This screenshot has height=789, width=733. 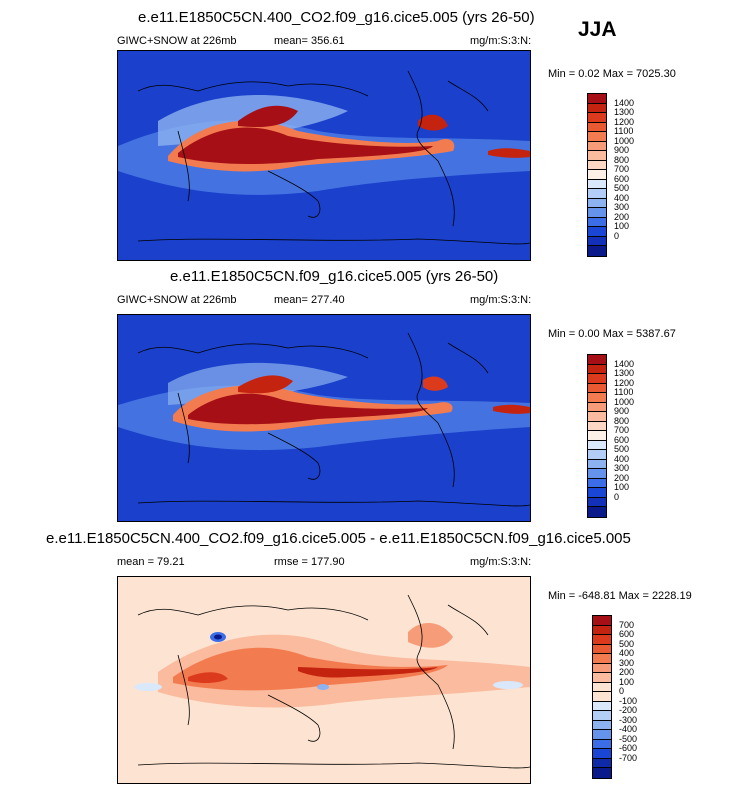 I want to click on panel3-minmax: Min = -648.81 Max = 2228.19, so click(x=620, y=596).